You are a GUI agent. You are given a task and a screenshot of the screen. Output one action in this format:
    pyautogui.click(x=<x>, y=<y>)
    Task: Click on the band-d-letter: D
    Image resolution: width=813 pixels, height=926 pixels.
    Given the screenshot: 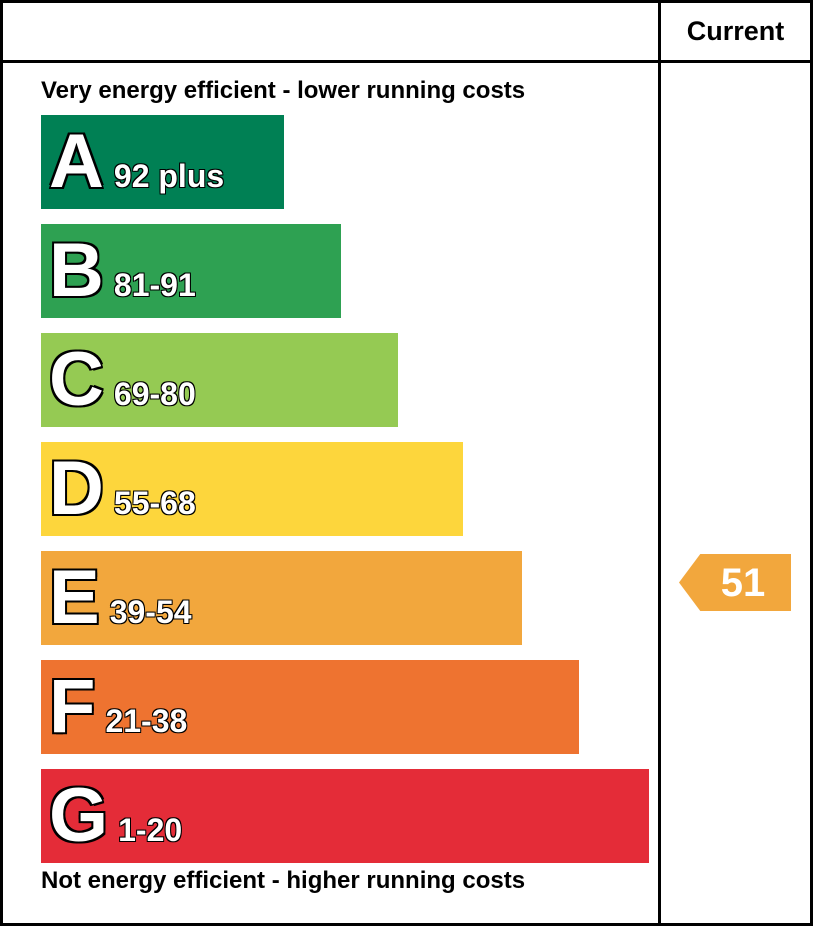 What is the action you would take?
    pyautogui.click(x=77, y=488)
    